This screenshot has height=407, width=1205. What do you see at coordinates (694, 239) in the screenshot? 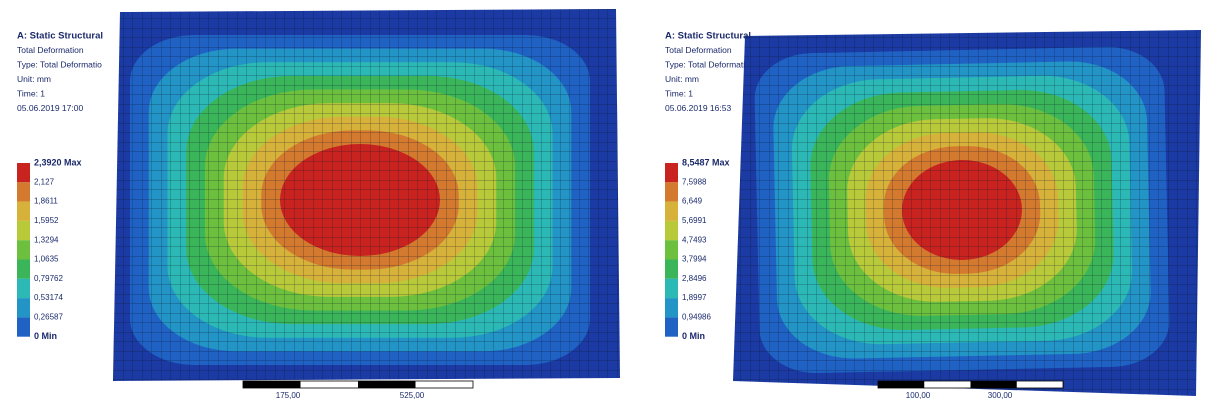
I see `legend-label: 4,7493` at bounding box center [694, 239].